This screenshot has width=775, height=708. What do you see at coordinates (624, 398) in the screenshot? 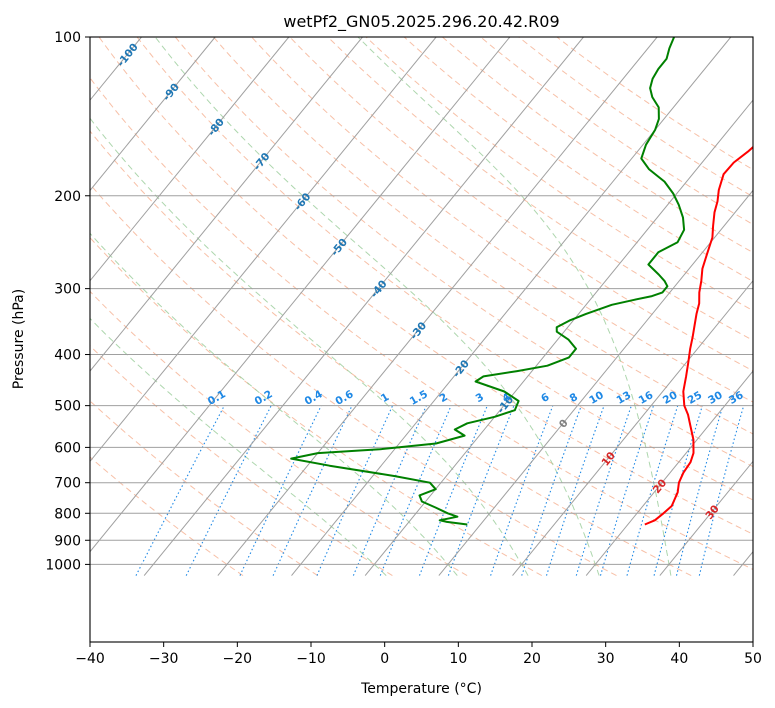
I see `mixing-ratio-label: 13` at bounding box center [624, 398].